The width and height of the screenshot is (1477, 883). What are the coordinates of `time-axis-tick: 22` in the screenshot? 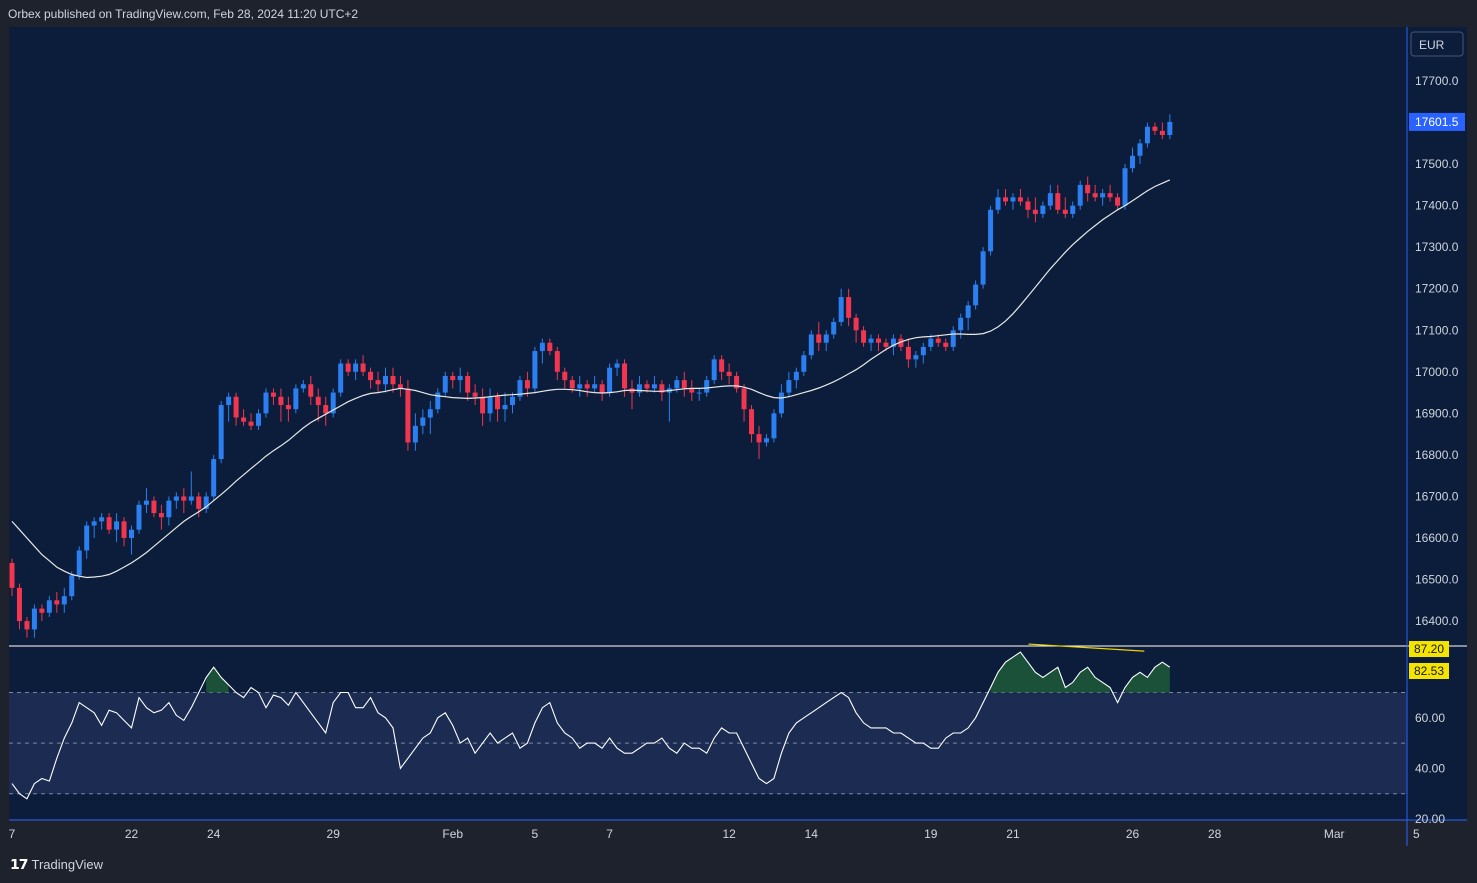 It's located at (132, 834).